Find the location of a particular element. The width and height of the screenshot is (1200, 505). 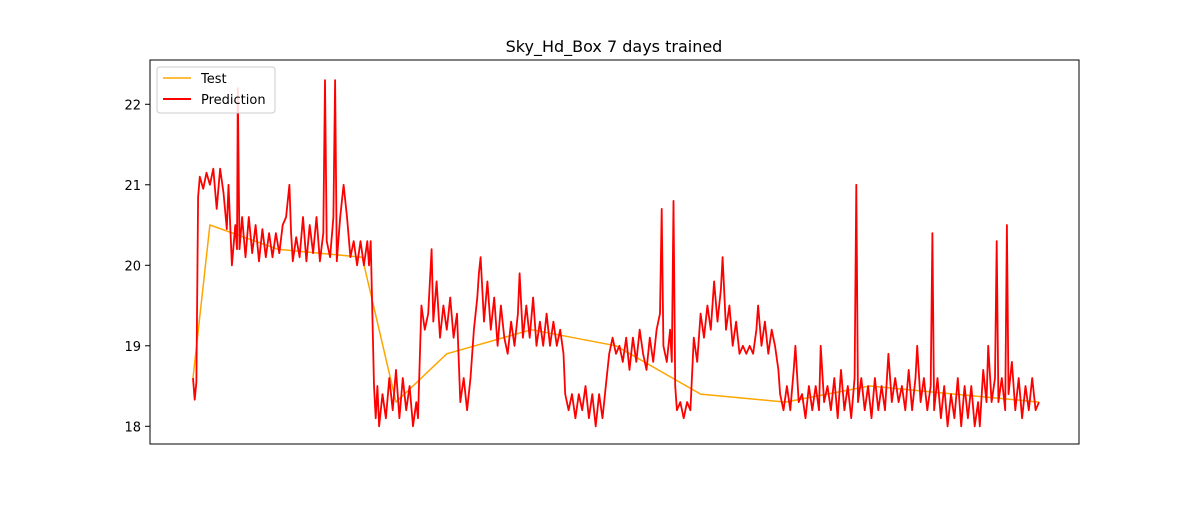

y-axis: 18 19 20 21 22 is located at coordinates (137, 266).